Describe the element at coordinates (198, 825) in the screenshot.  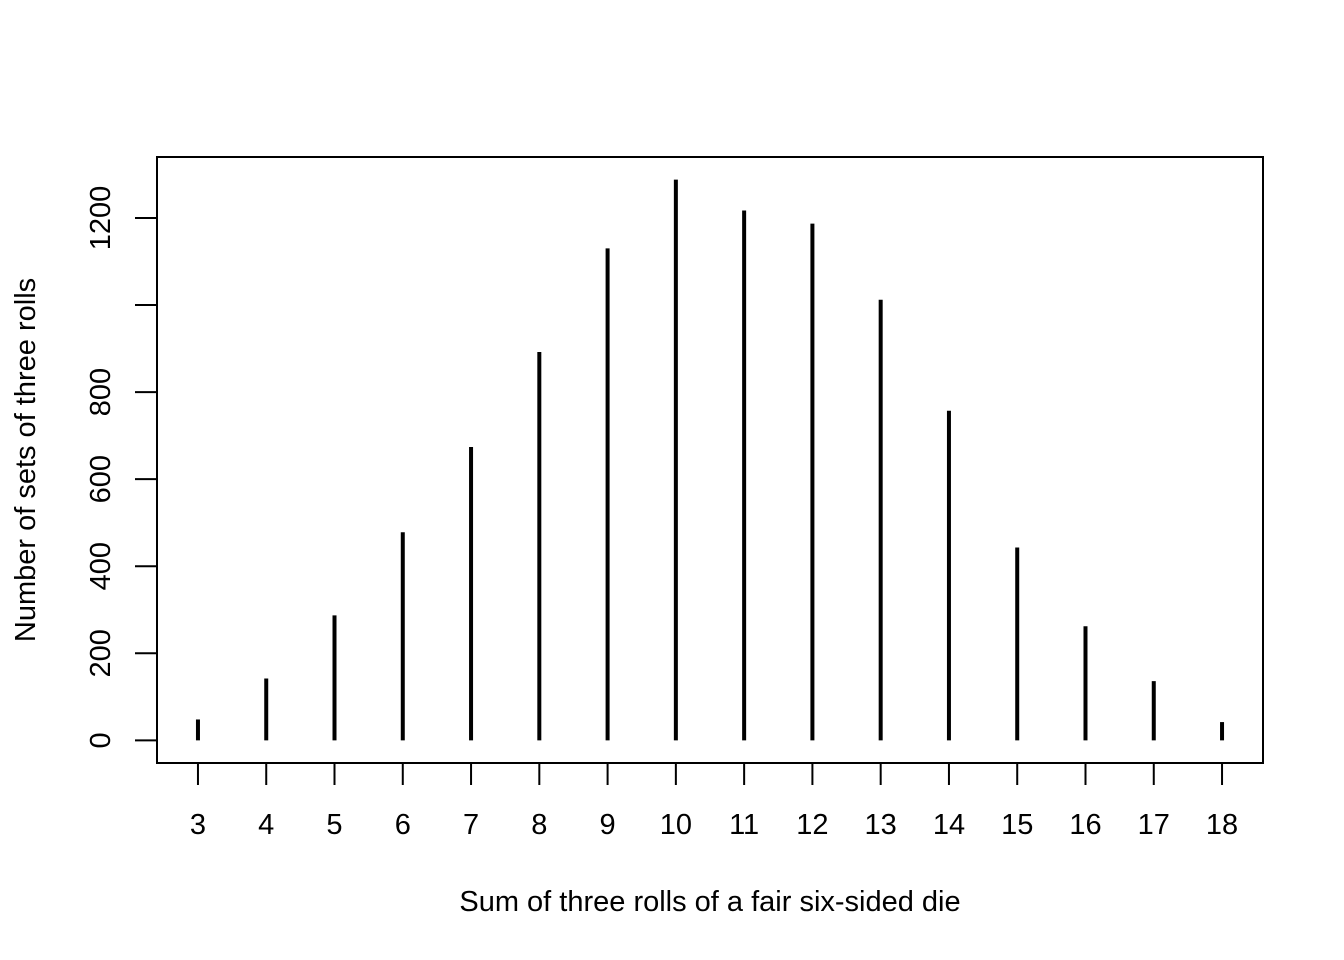
I see `x-tick-label: 3` at that location.